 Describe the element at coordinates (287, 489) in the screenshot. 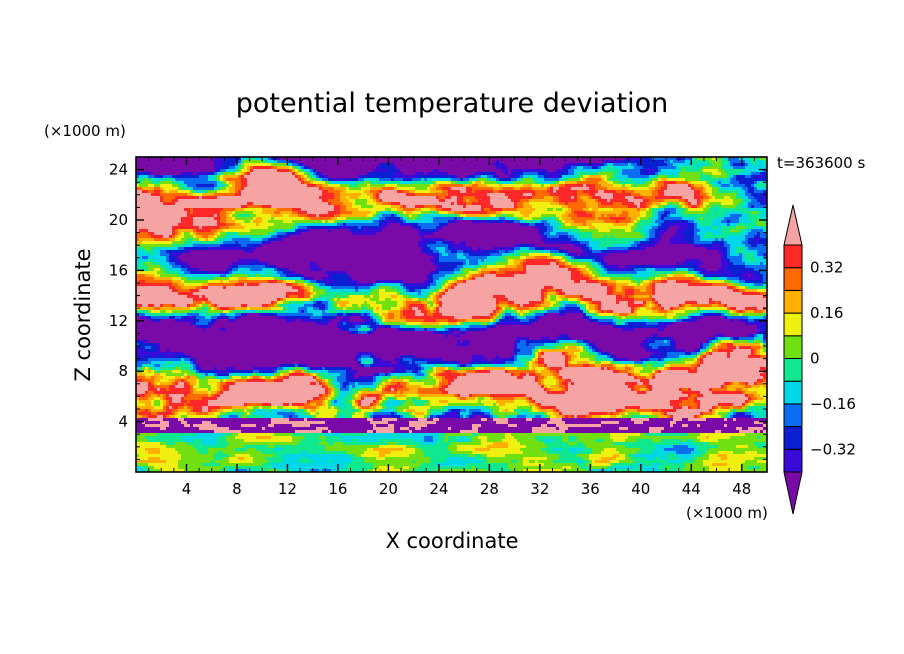

I see `x-tick-label: 12` at that location.